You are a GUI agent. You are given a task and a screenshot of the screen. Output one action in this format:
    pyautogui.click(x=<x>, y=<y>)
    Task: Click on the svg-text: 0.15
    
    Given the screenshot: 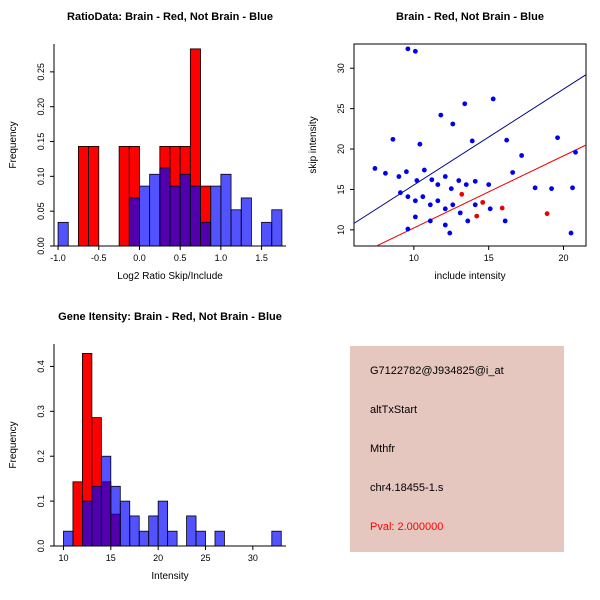 What is the action you would take?
    pyautogui.click(x=41, y=142)
    